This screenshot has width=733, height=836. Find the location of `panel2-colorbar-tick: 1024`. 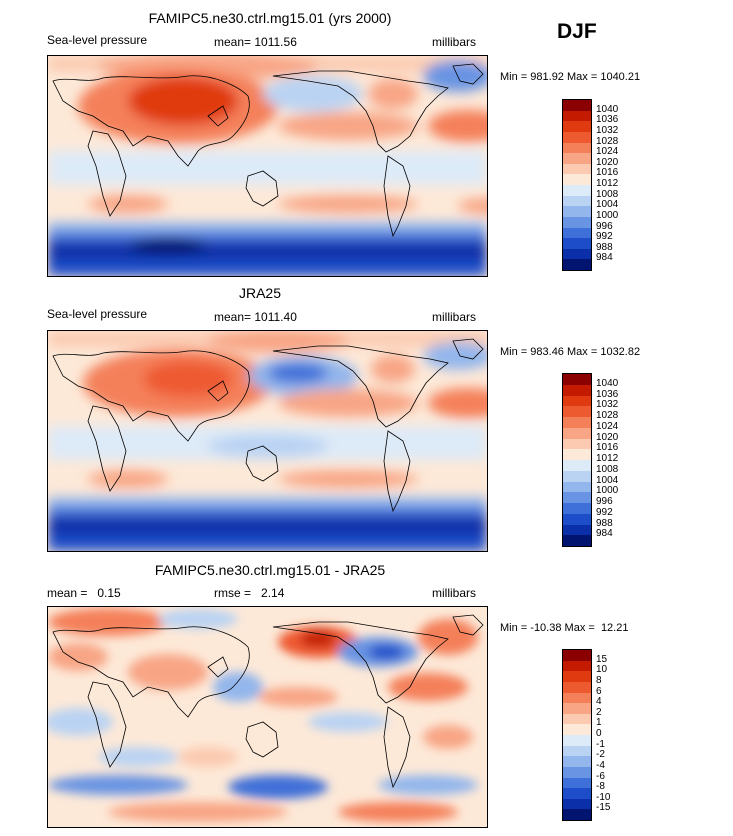

panel2-colorbar-tick: 1024 is located at coordinates (607, 426).